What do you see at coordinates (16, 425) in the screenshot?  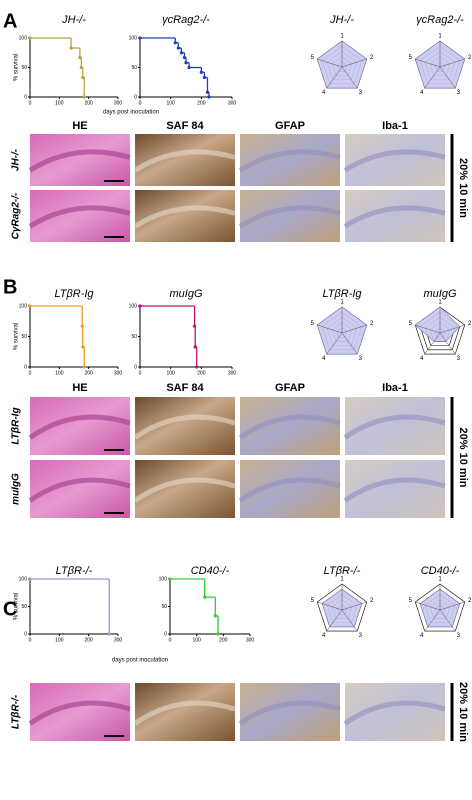 I see `row-label: LTβR-Ig` at bounding box center [16, 425].